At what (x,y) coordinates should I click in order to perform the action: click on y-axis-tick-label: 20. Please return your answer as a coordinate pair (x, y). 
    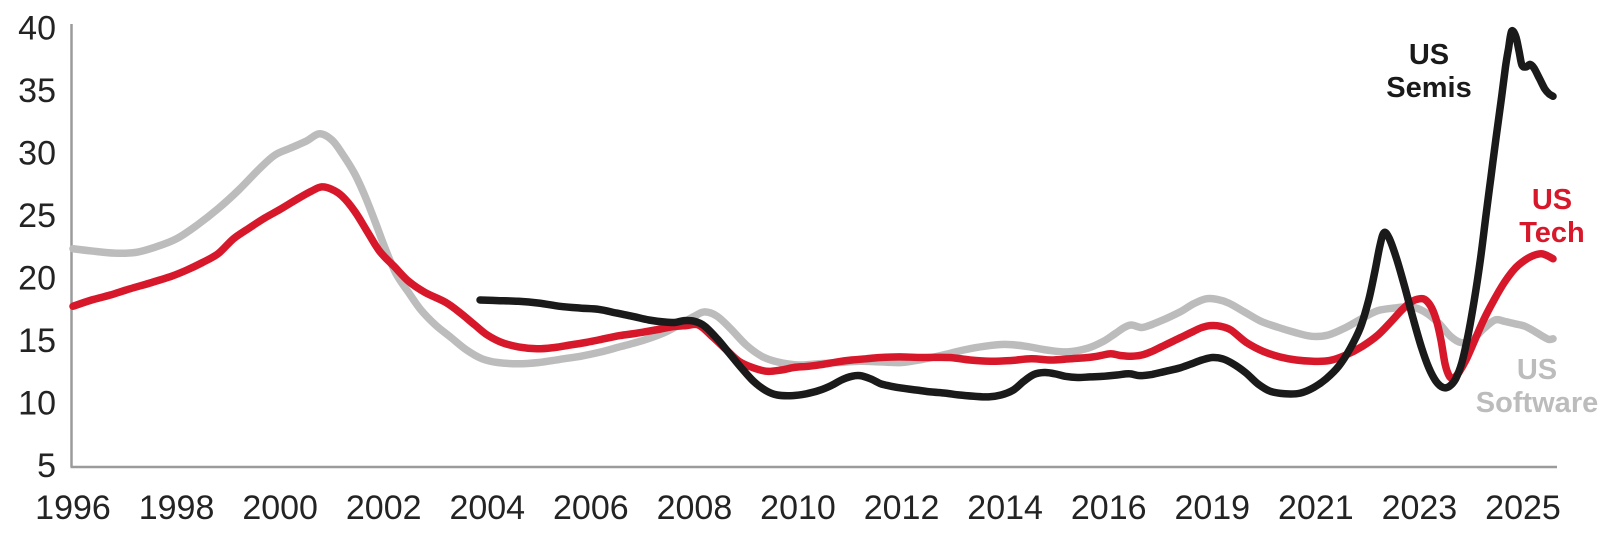
    Looking at the image, I should click on (37, 279).